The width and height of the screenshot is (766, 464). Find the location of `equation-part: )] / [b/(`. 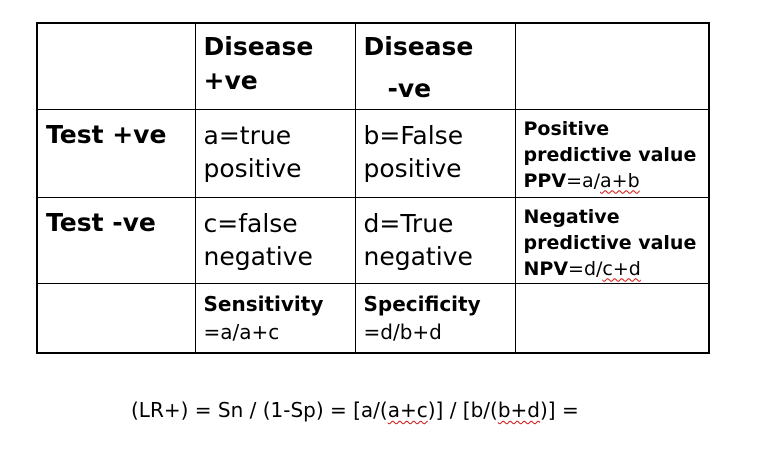

equation-part: )] / [b/( is located at coordinates (462, 410).